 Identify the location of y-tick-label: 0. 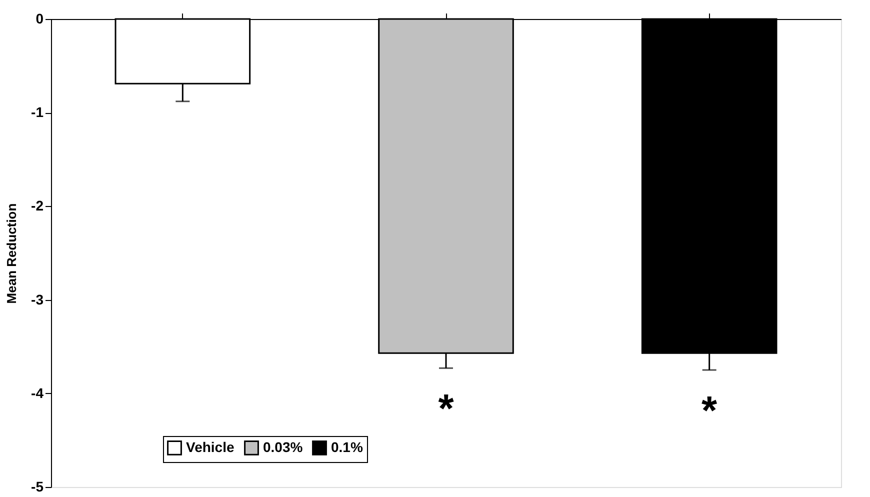
(40, 18).